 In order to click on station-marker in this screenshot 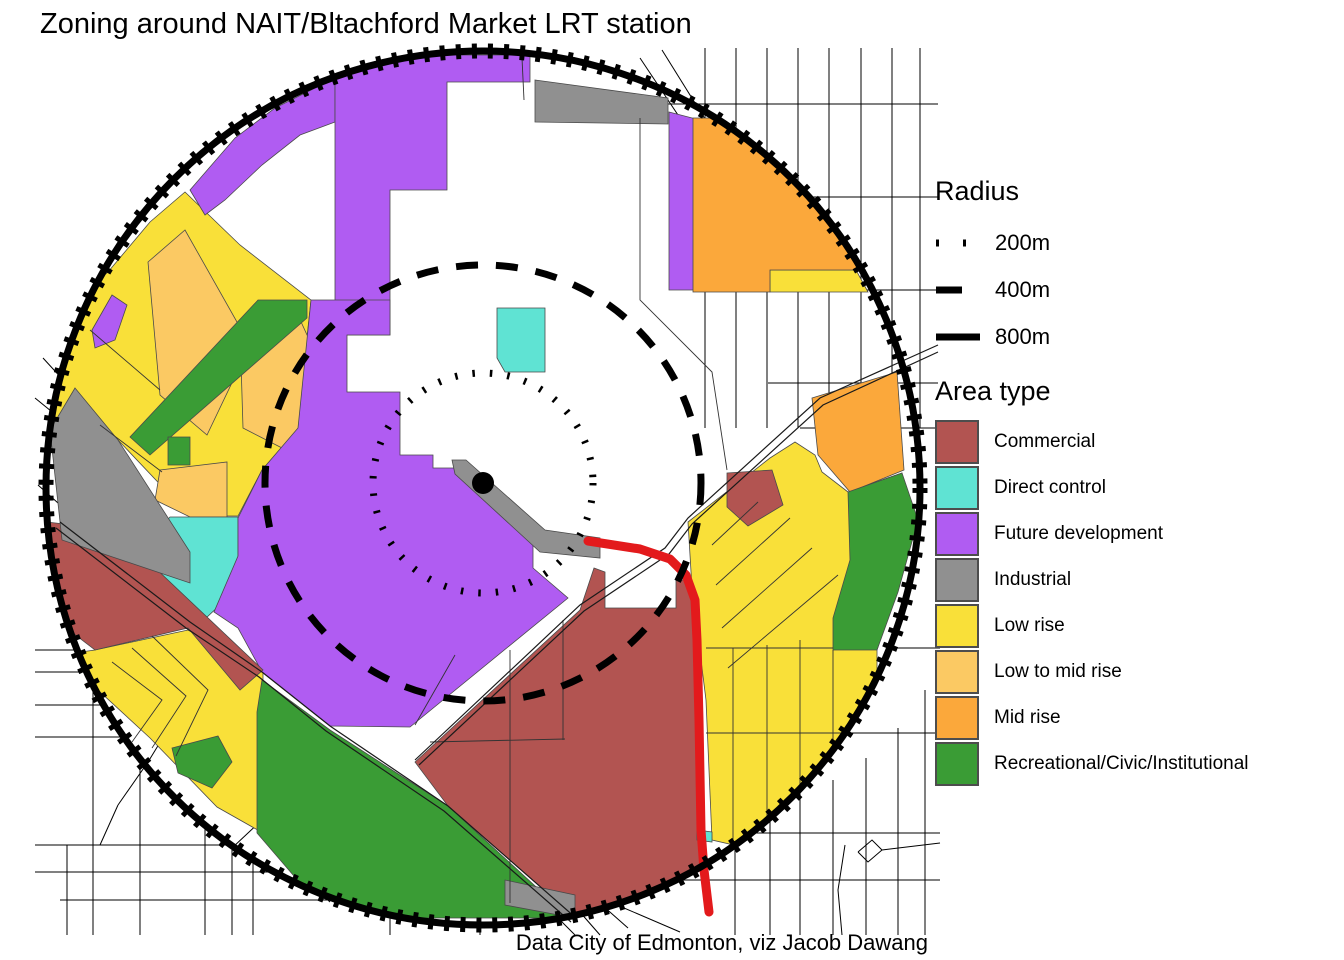, I will do `click(483, 483)`.